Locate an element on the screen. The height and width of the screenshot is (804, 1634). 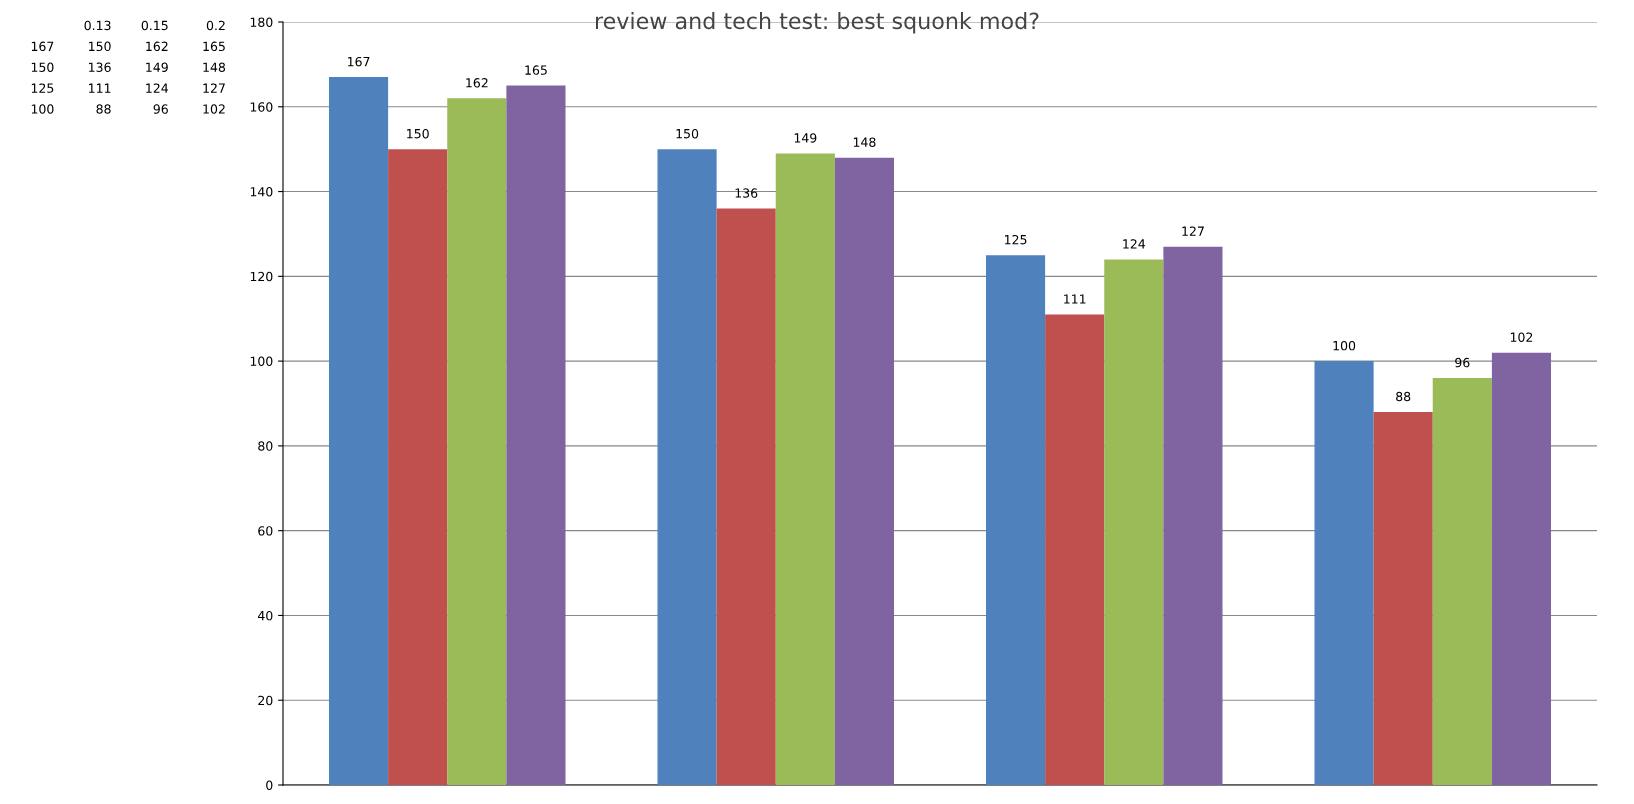
data-label: 100 is located at coordinates (1344, 345).